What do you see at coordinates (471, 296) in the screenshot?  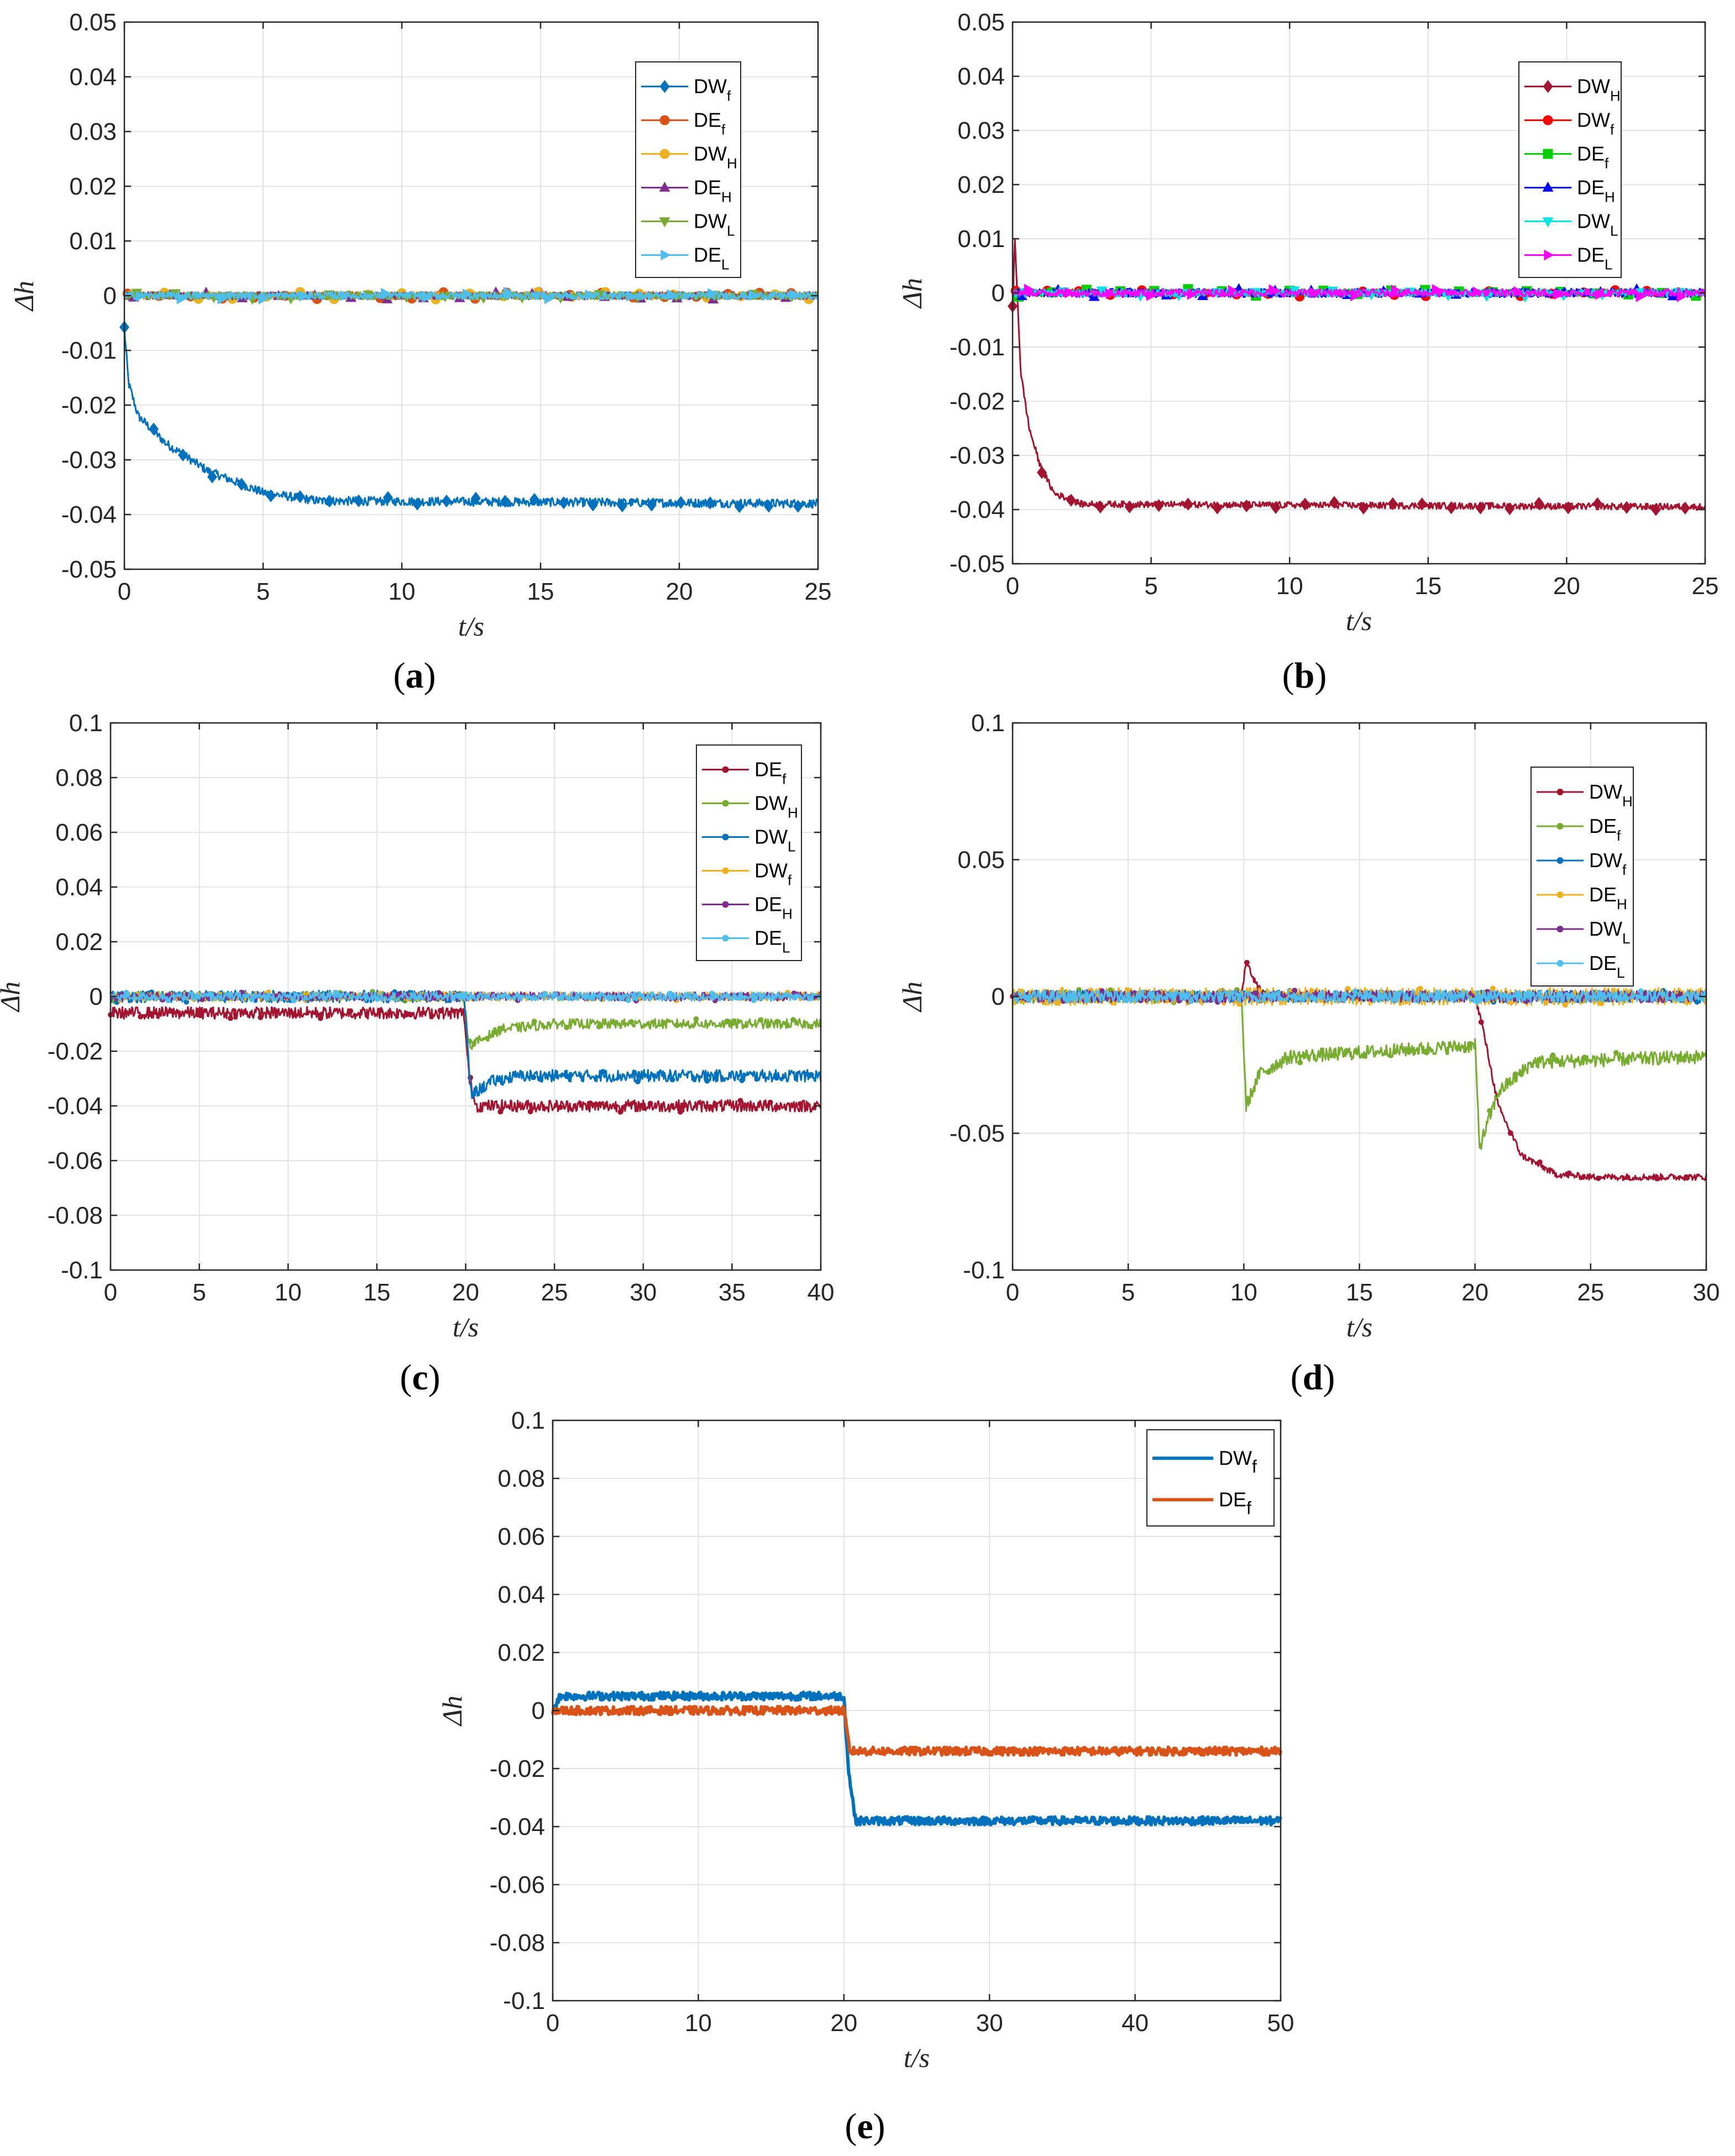 I see `series-line-dw-l` at bounding box center [471, 296].